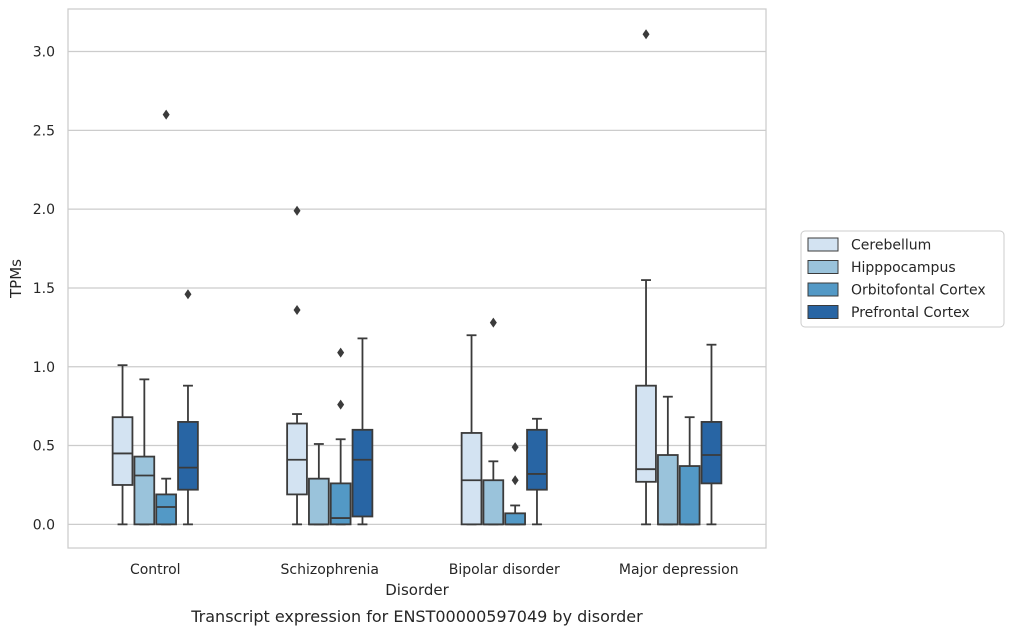 This screenshot has width=1014, height=634. I want to click on y-tick-label: 2.0, so click(44, 210).